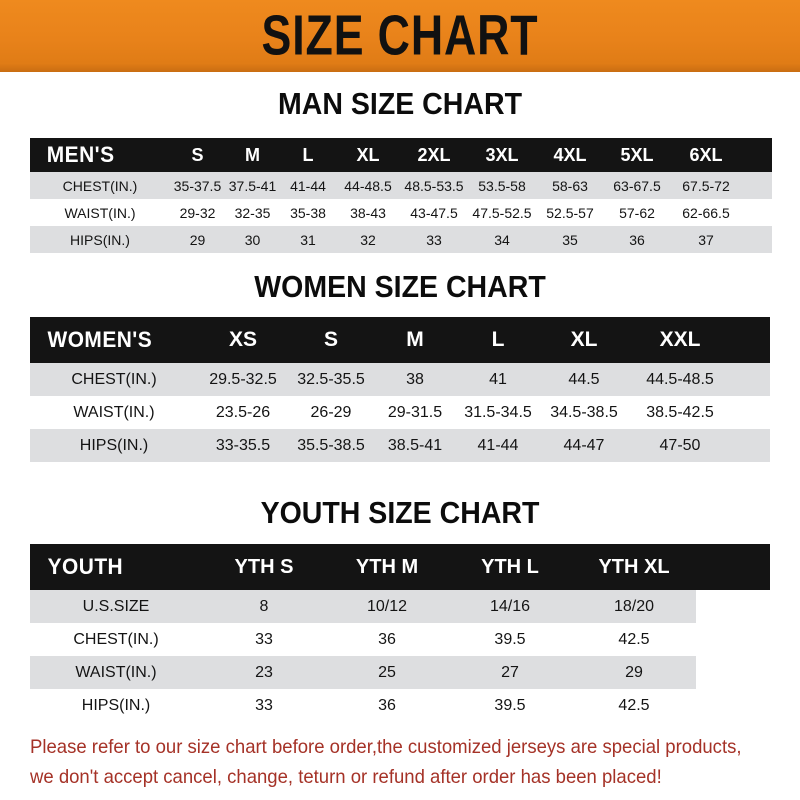 The height and width of the screenshot is (800, 800). I want to click on page-title: SIZE CHART, so click(400, 36).